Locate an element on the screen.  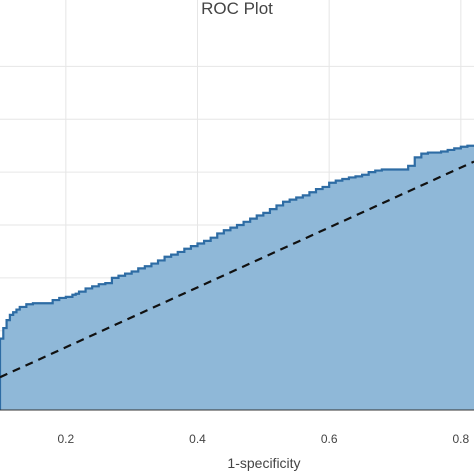
x-tick-label: 0.4 is located at coordinates (197, 439).